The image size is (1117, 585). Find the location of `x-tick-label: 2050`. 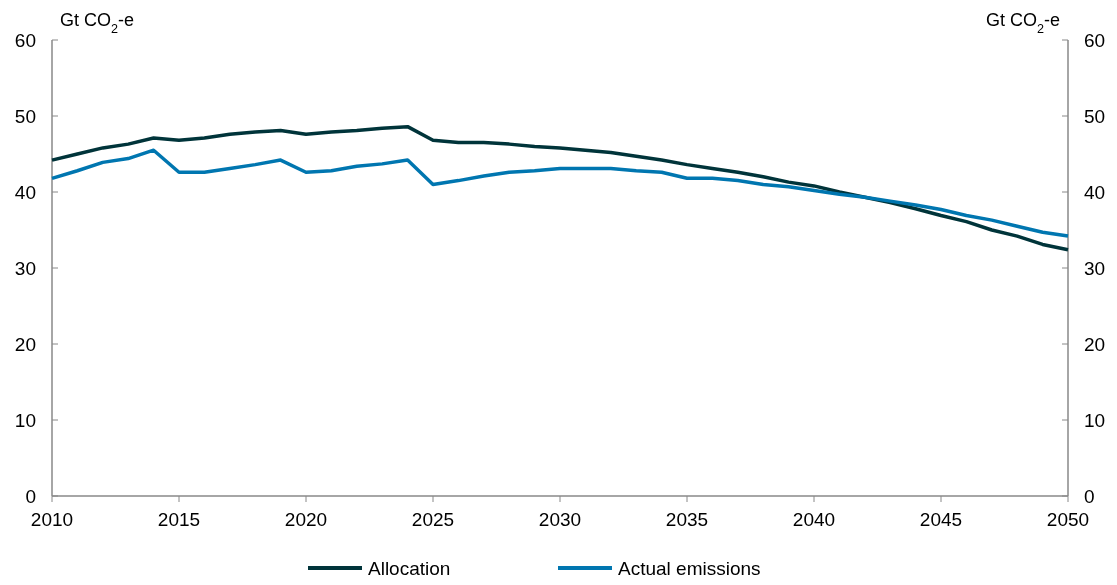

x-tick-label: 2050 is located at coordinates (1068, 519).